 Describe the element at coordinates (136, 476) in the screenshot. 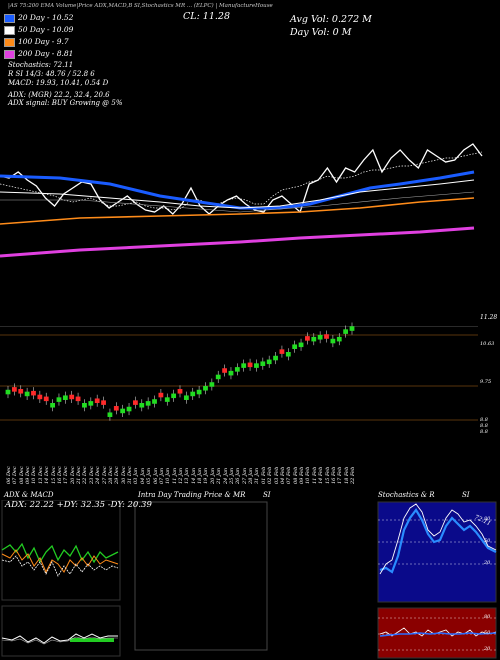

I see `date-tick-label: 03 Jan` at that location.